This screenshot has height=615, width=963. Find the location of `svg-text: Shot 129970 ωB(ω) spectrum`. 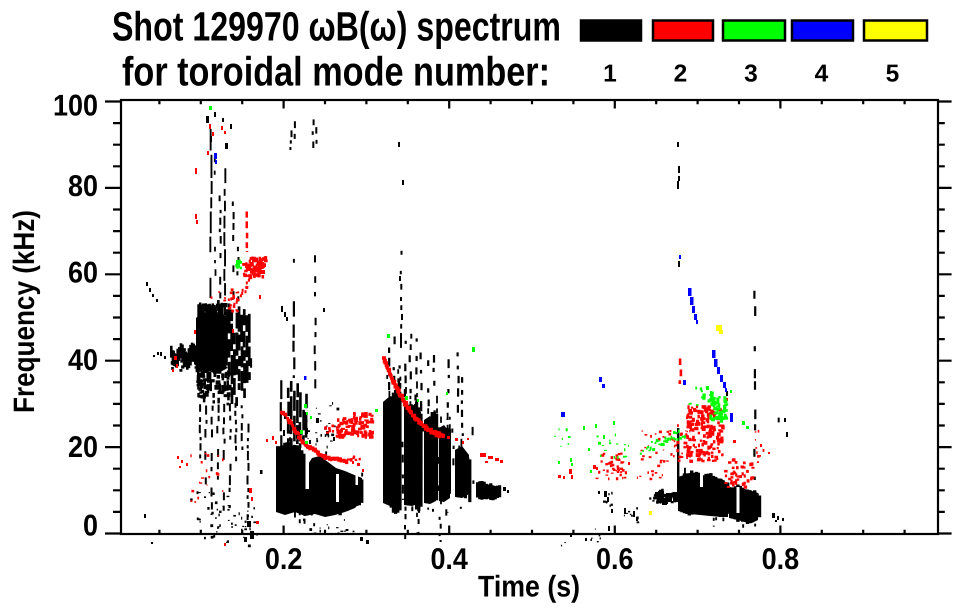

svg-text: Shot 129970 ωB(ω) spectrum is located at coordinates (336, 27).